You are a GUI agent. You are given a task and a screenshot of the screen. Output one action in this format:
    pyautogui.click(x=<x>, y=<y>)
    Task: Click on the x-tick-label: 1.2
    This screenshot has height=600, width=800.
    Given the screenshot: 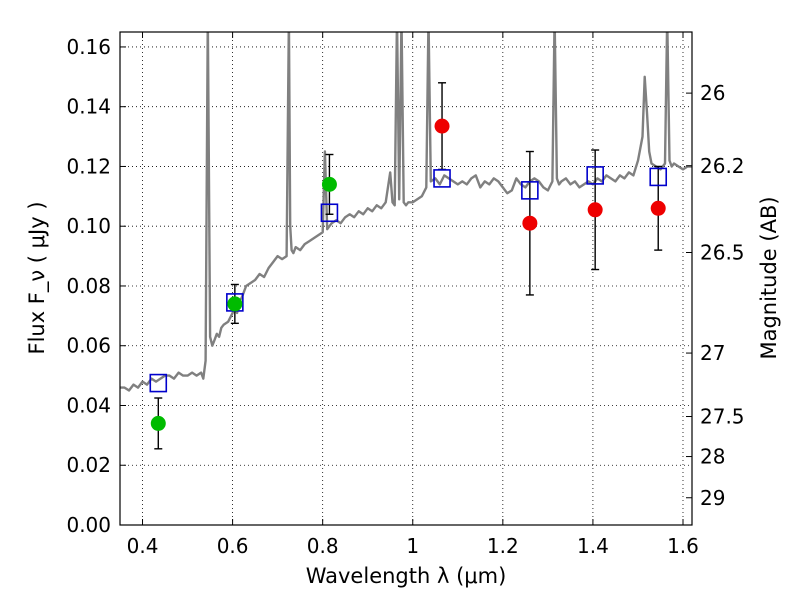 What is the action you would take?
    pyautogui.click(x=503, y=546)
    